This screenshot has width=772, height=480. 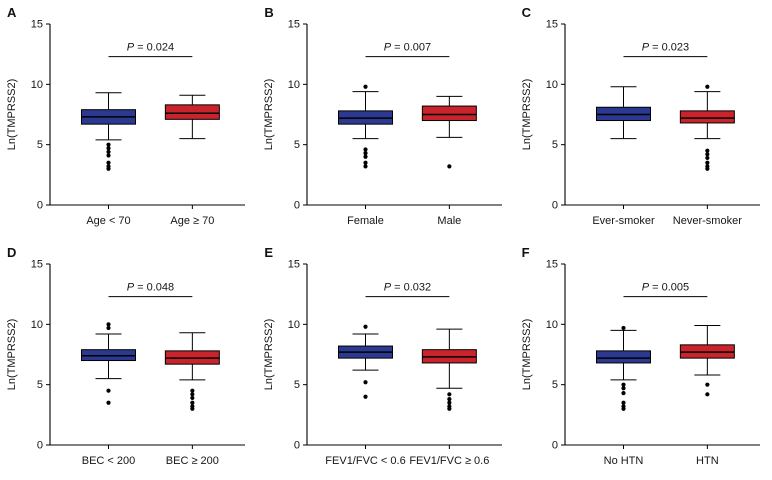 I want to click on boxplot-svg: 0 5 10 15 Ln(TMPRSS2) Female Male P = 0.007, so click(x=383, y=123).